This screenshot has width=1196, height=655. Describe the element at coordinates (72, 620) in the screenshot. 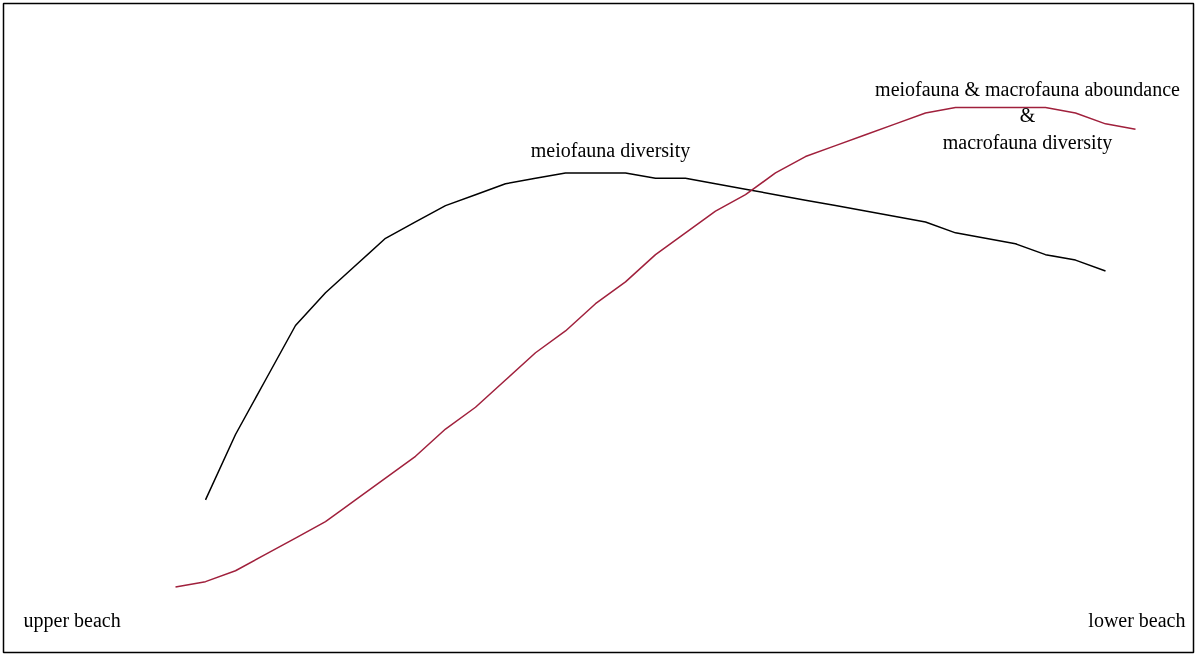

I see `text: upper beach` at that location.